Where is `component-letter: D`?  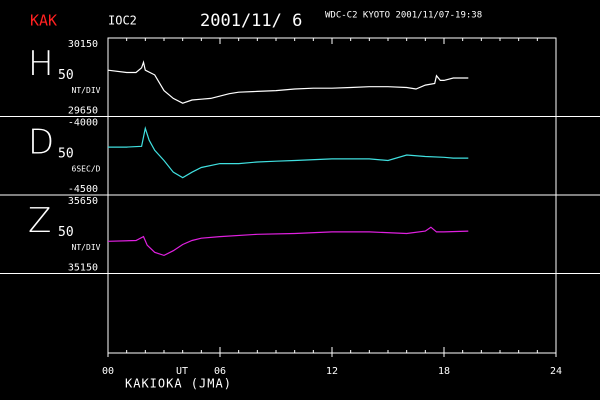
component-letter: D is located at coordinates (41, 142).